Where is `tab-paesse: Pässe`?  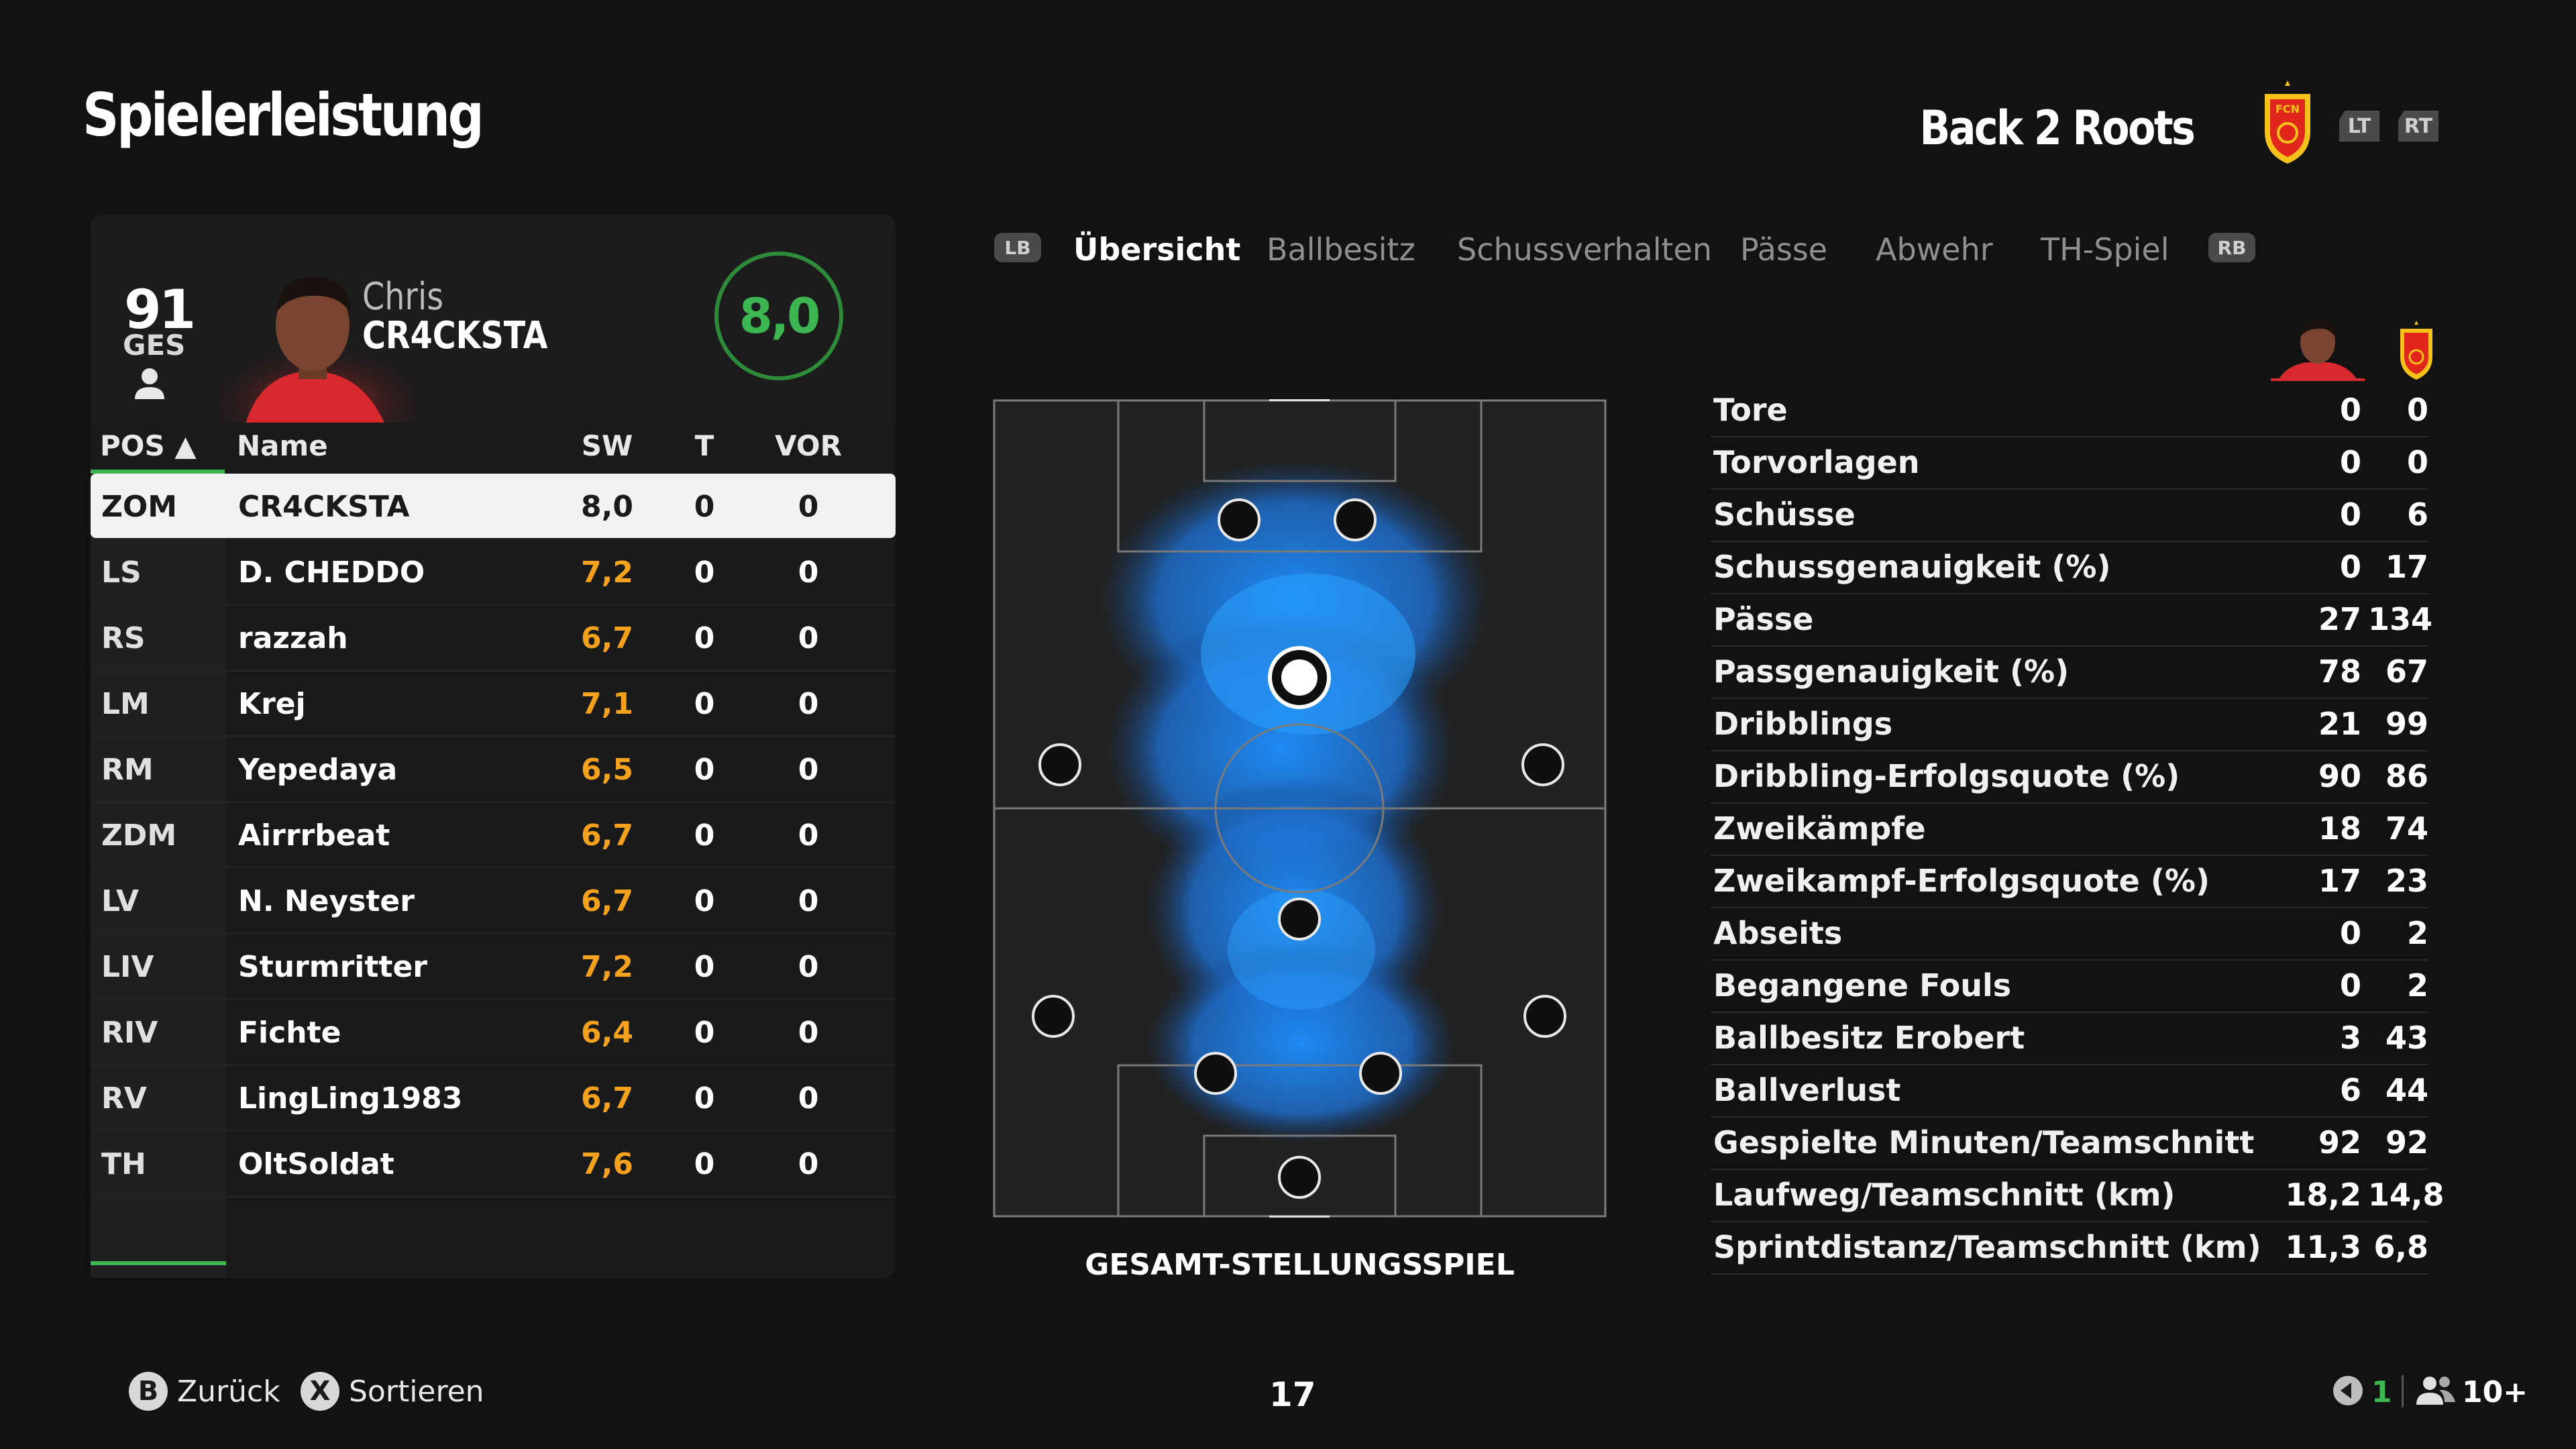
tab-paesse: Pässe is located at coordinates (1784, 249).